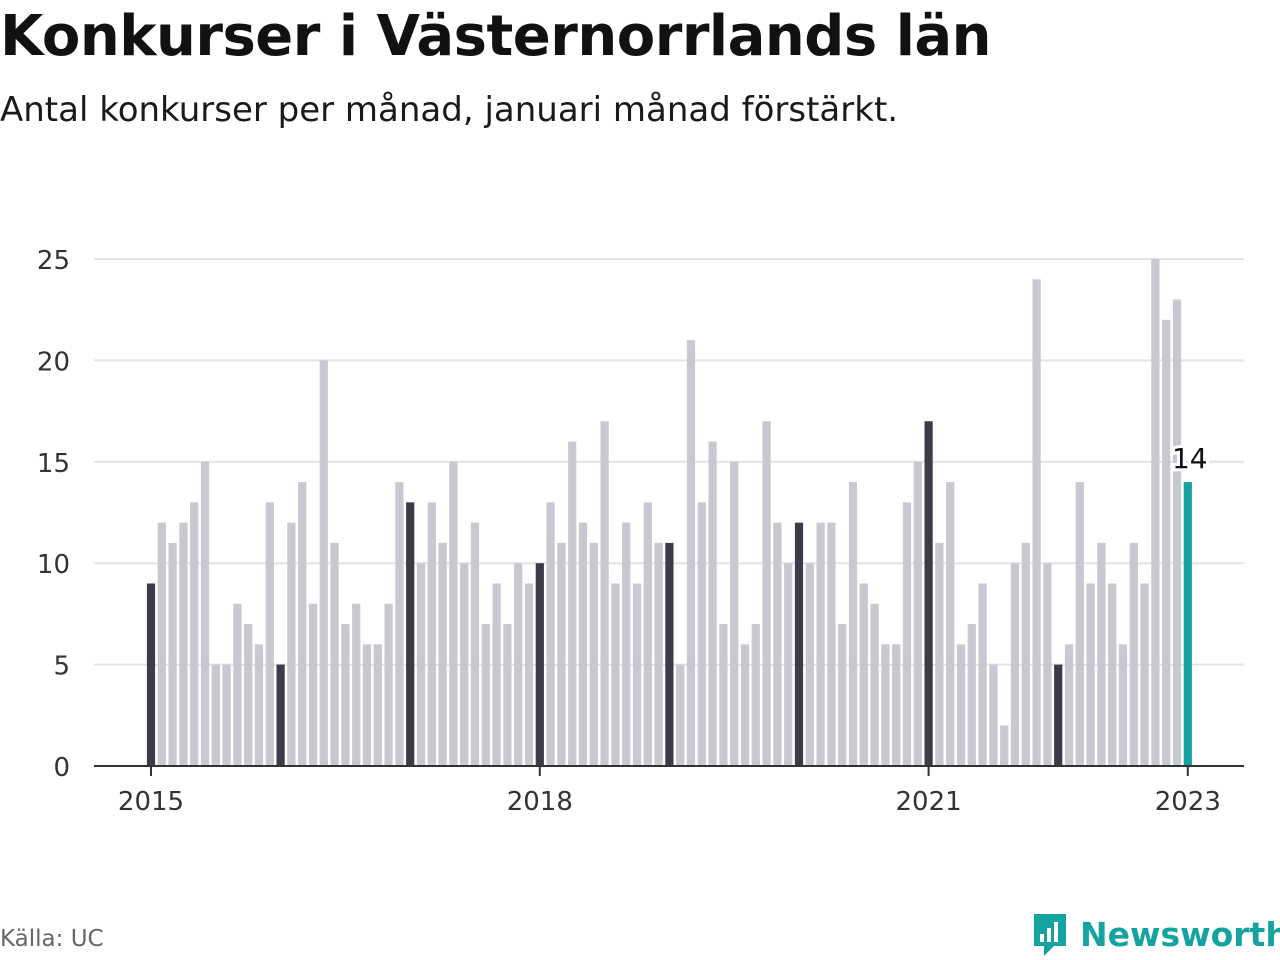  What do you see at coordinates (53, 261) in the screenshot?
I see `y-tick-label: 25` at bounding box center [53, 261].